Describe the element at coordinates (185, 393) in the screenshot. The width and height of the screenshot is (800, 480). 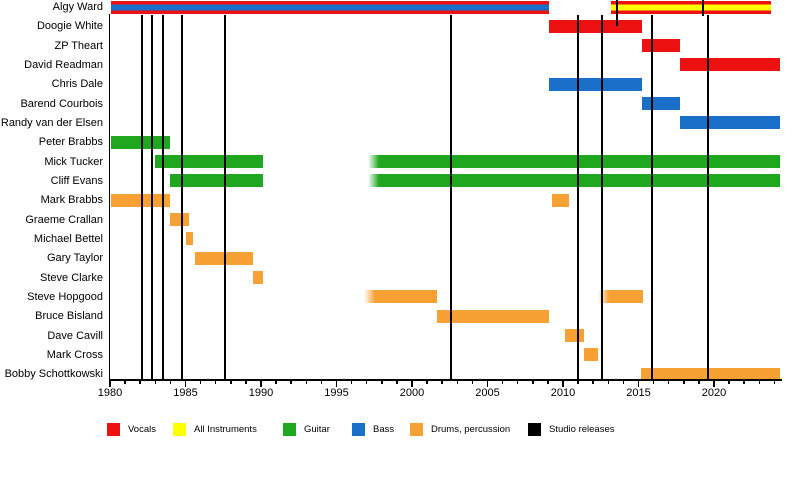
I see `x-axis-tick-label: 1985` at that location.